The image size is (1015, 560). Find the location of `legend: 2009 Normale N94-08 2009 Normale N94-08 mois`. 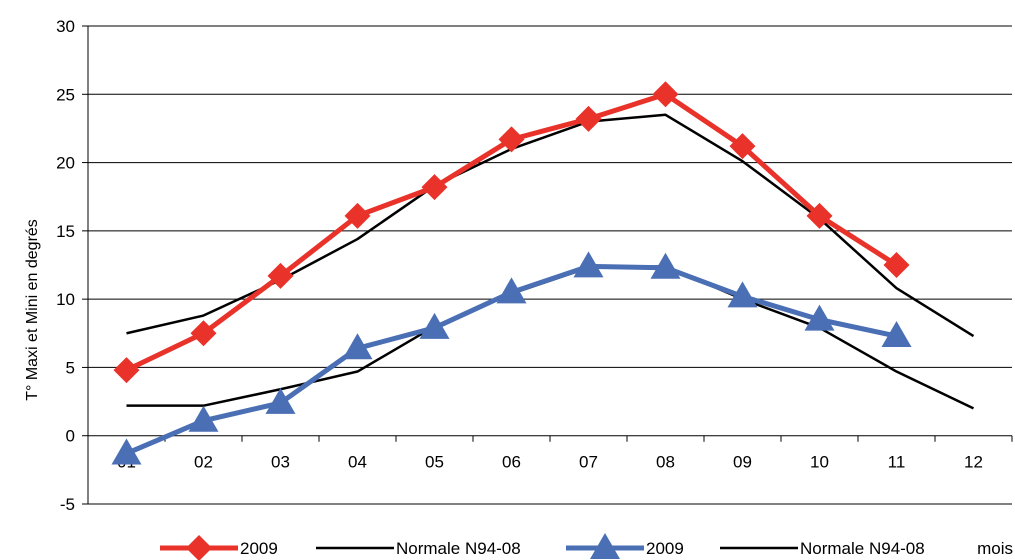

legend: 2009 Normale N94-08 2009 Normale N94-08 mois is located at coordinates (586, 546).